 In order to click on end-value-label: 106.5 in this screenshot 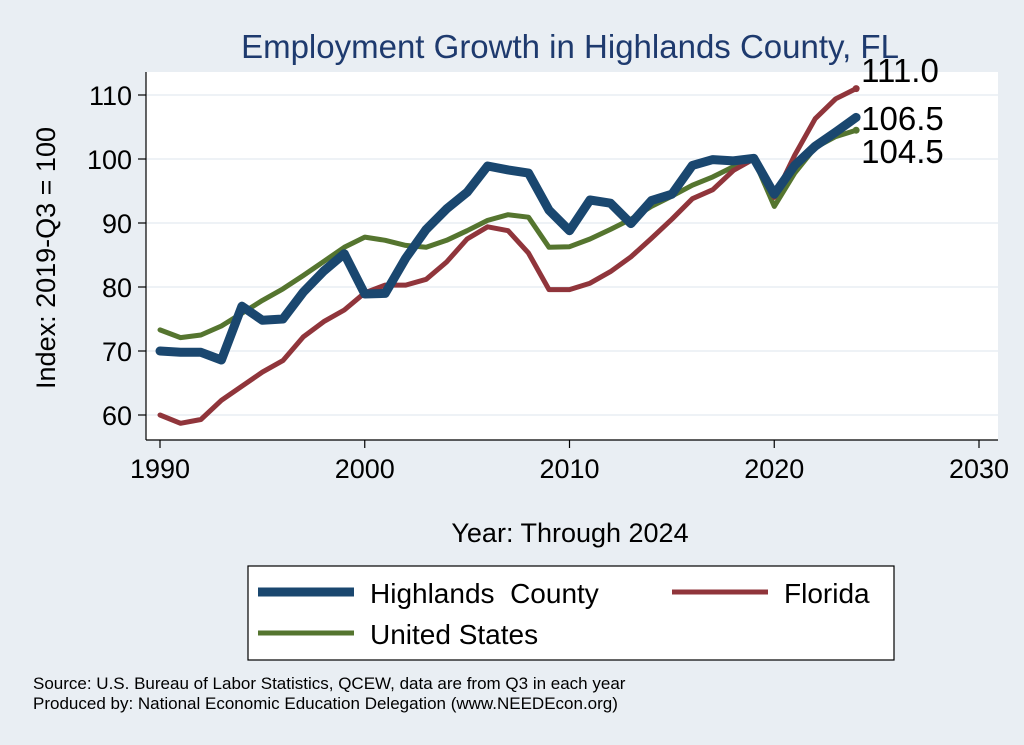, I will do `click(902, 118)`.